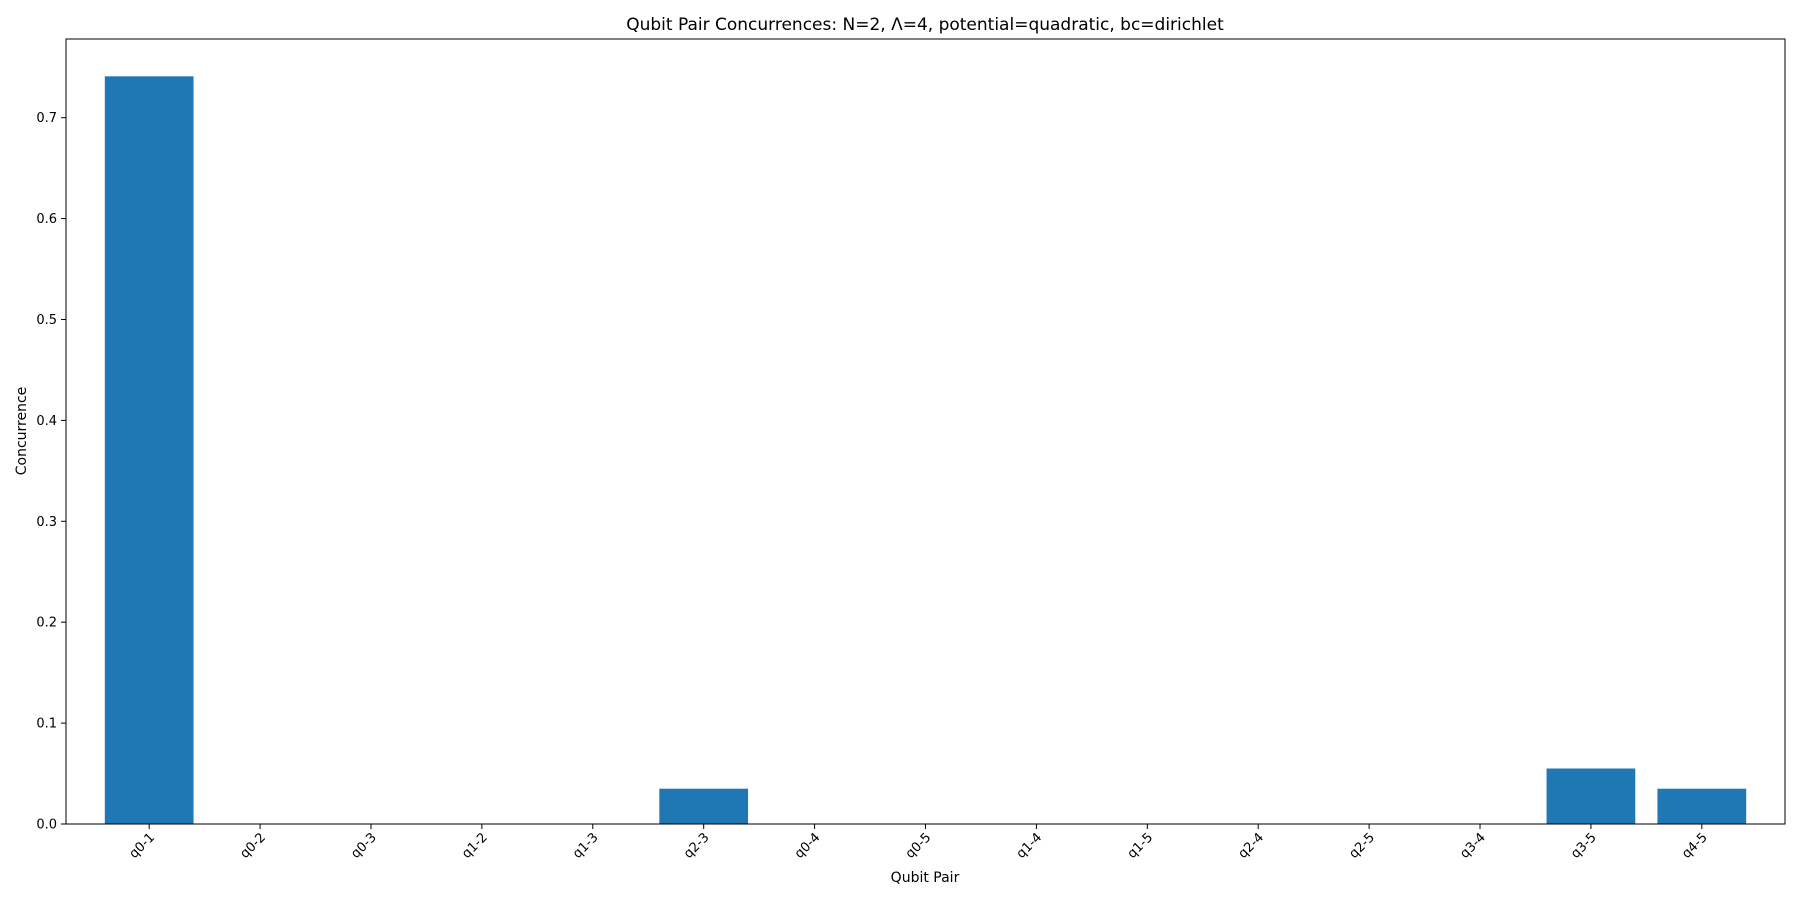  I want to click on x-tick-label: q2-4, so click(1251, 845).